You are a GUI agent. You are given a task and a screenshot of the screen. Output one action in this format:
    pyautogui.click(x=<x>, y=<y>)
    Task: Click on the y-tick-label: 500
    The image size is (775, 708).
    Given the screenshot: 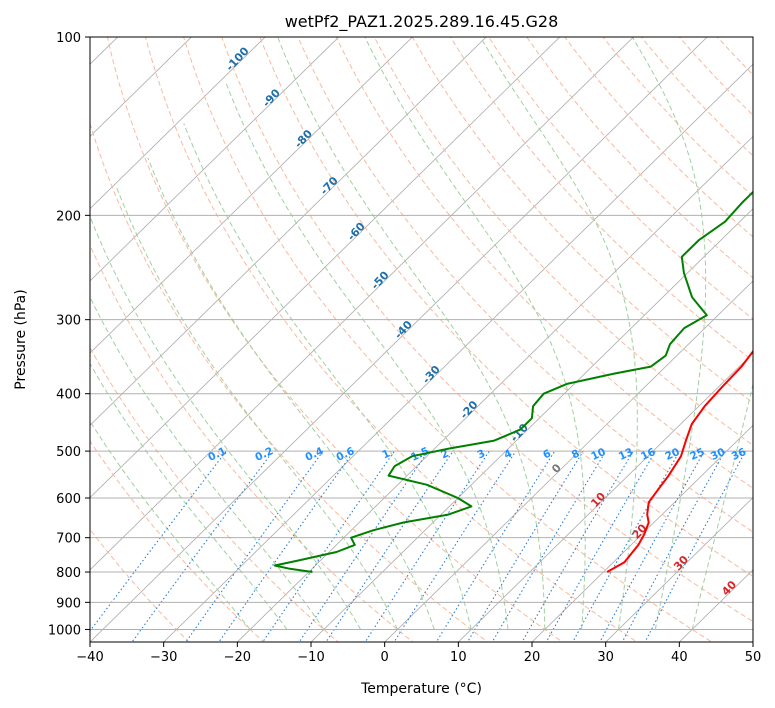 What is the action you would take?
    pyautogui.click(x=68, y=452)
    